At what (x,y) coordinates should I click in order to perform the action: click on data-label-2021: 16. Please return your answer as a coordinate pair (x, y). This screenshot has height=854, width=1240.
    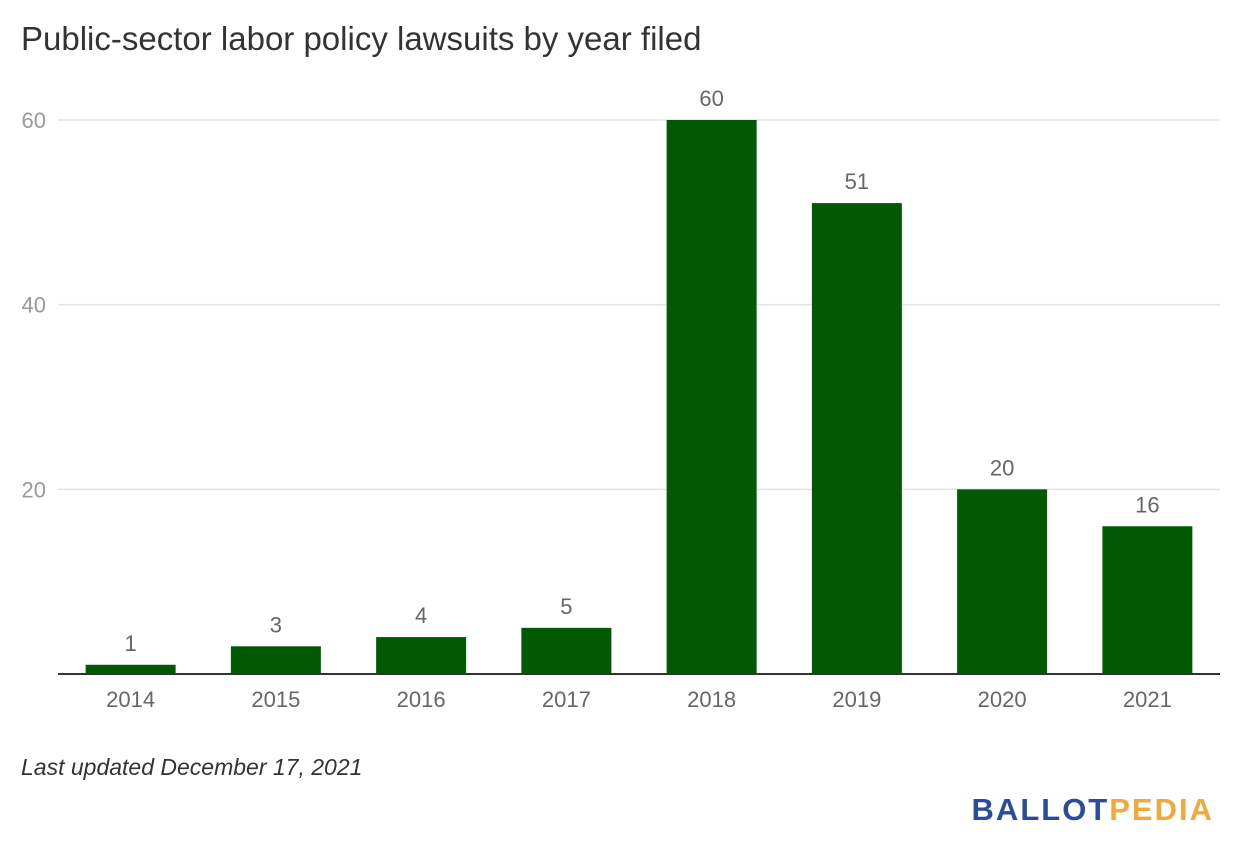
    Looking at the image, I should click on (1147, 504).